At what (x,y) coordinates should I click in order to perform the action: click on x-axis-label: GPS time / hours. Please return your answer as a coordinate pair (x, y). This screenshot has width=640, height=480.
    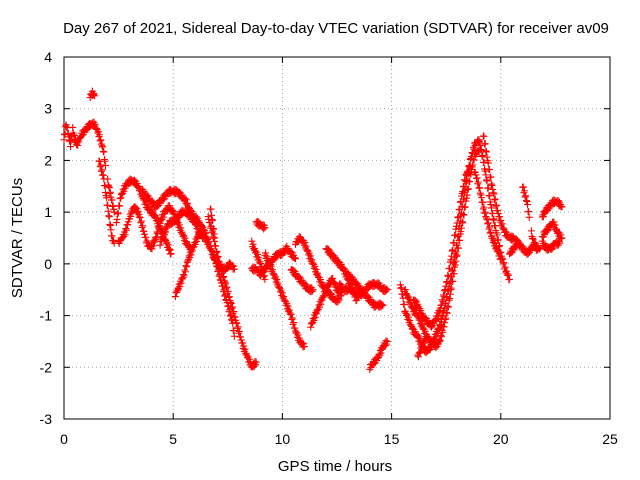
    Looking at the image, I should click on (335, 466).